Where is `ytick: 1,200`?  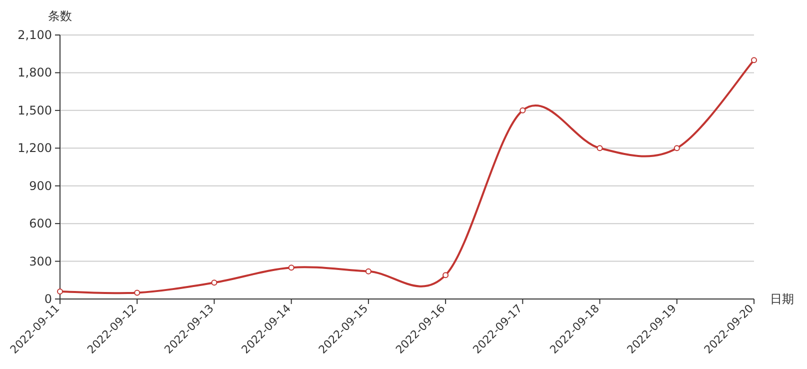
ytick: 1,200 is located at coordinates (35, 148).